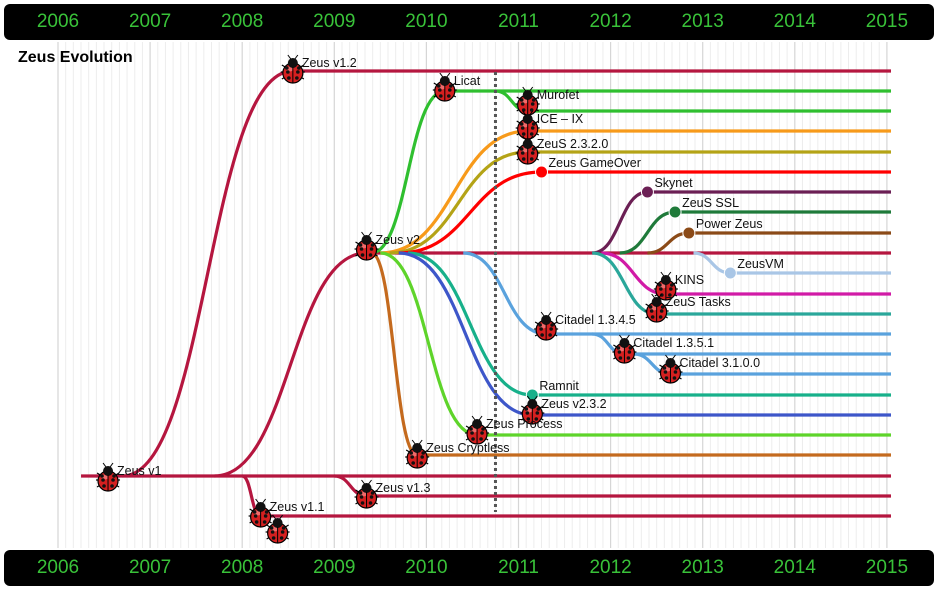 This screenshot has width=938, height=592. Describe the element at coordinates (673, 343) in the screenshot. I see `variant-label: Citadel 1.3.5.1` at that location.